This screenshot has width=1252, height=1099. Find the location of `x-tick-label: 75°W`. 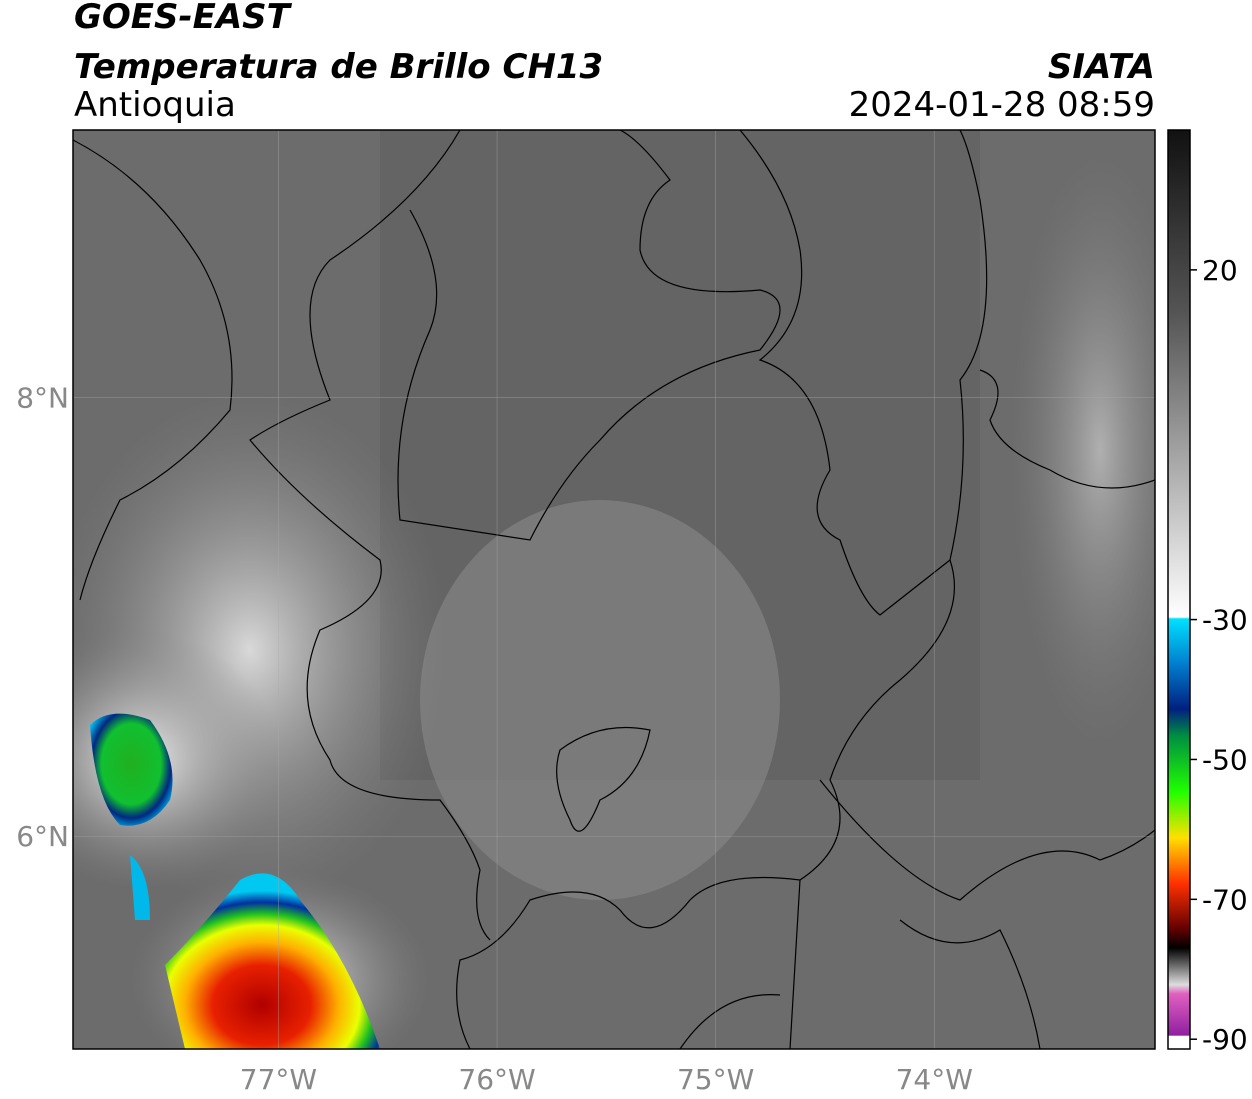

x-tick-label: 75°W is located at coordinates (715, 1079).